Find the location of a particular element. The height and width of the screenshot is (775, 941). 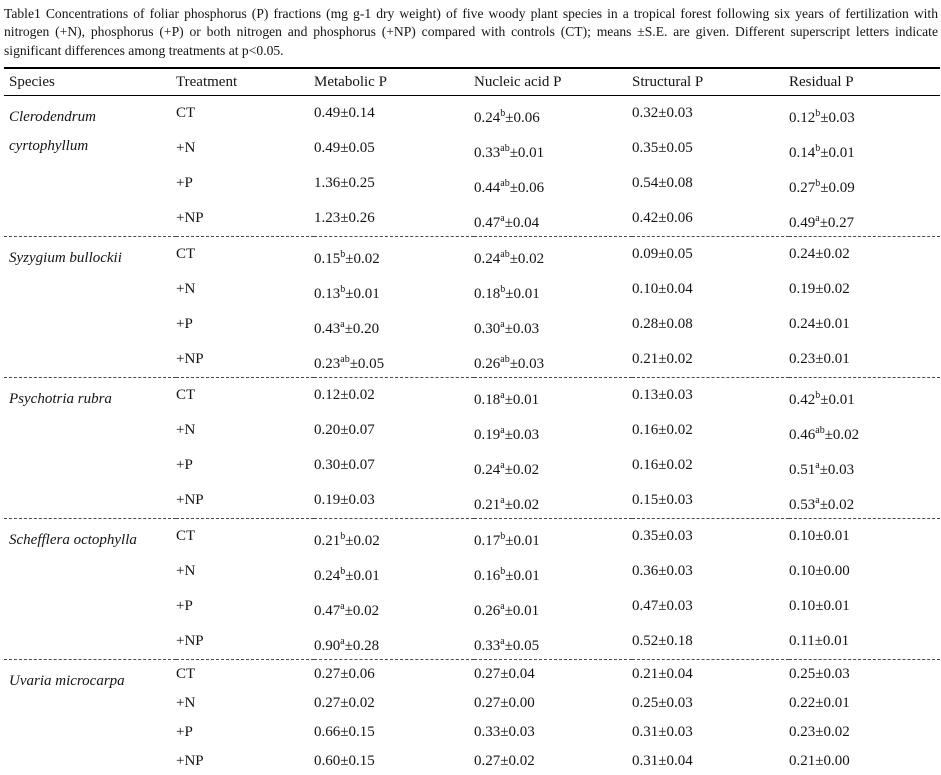

value-cell: 0.17b±0.01 is located at coordinates (553, 536).